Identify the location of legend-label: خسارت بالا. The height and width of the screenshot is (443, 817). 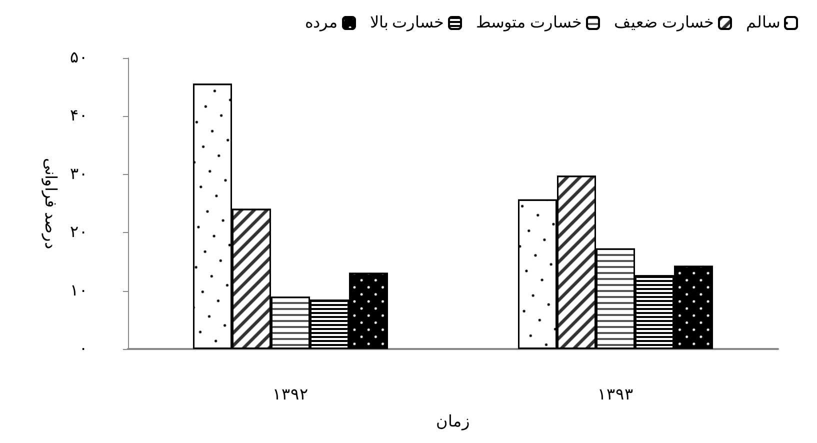
(407, 23).